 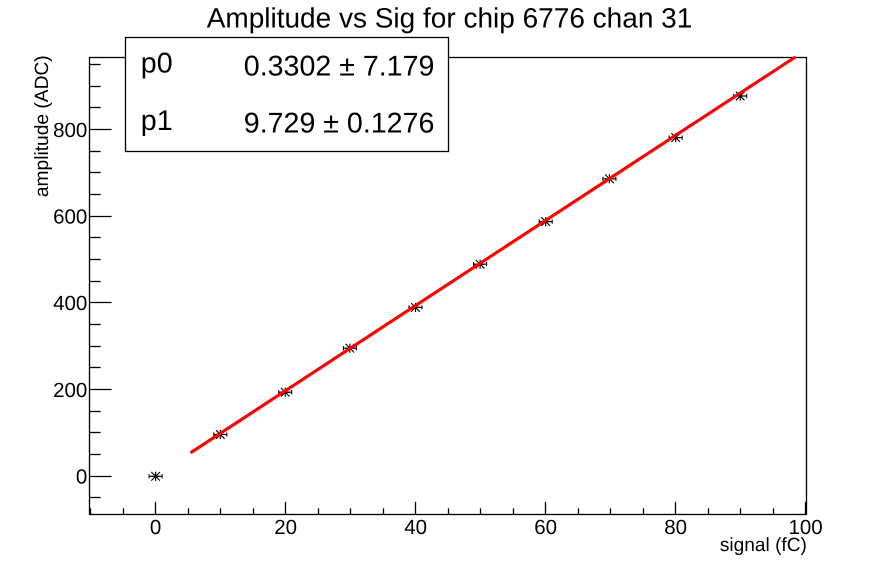 I want to click on svg-text: 0.3302 ± 7.179, so click(x=339, y=66).